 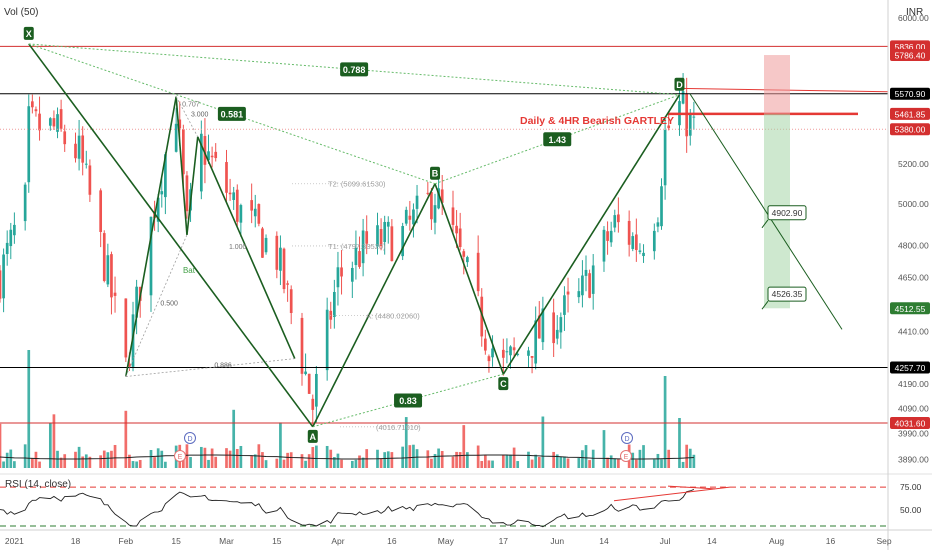 What do you see at coordinates (181, 165) in the screenshot?
I see `bat-leg` at bounding box center [181, 165].